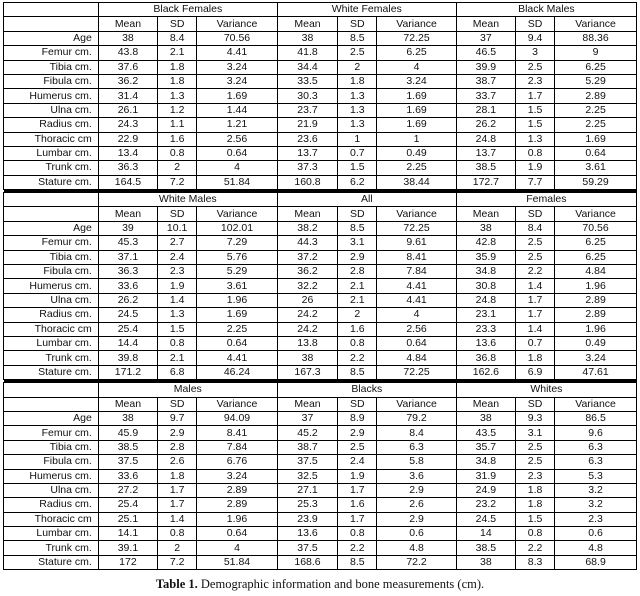  What do you see at coordinates (595, 153) in the screenshot?
I see `table-cell: 0.64` at bounding box center [595, 153].